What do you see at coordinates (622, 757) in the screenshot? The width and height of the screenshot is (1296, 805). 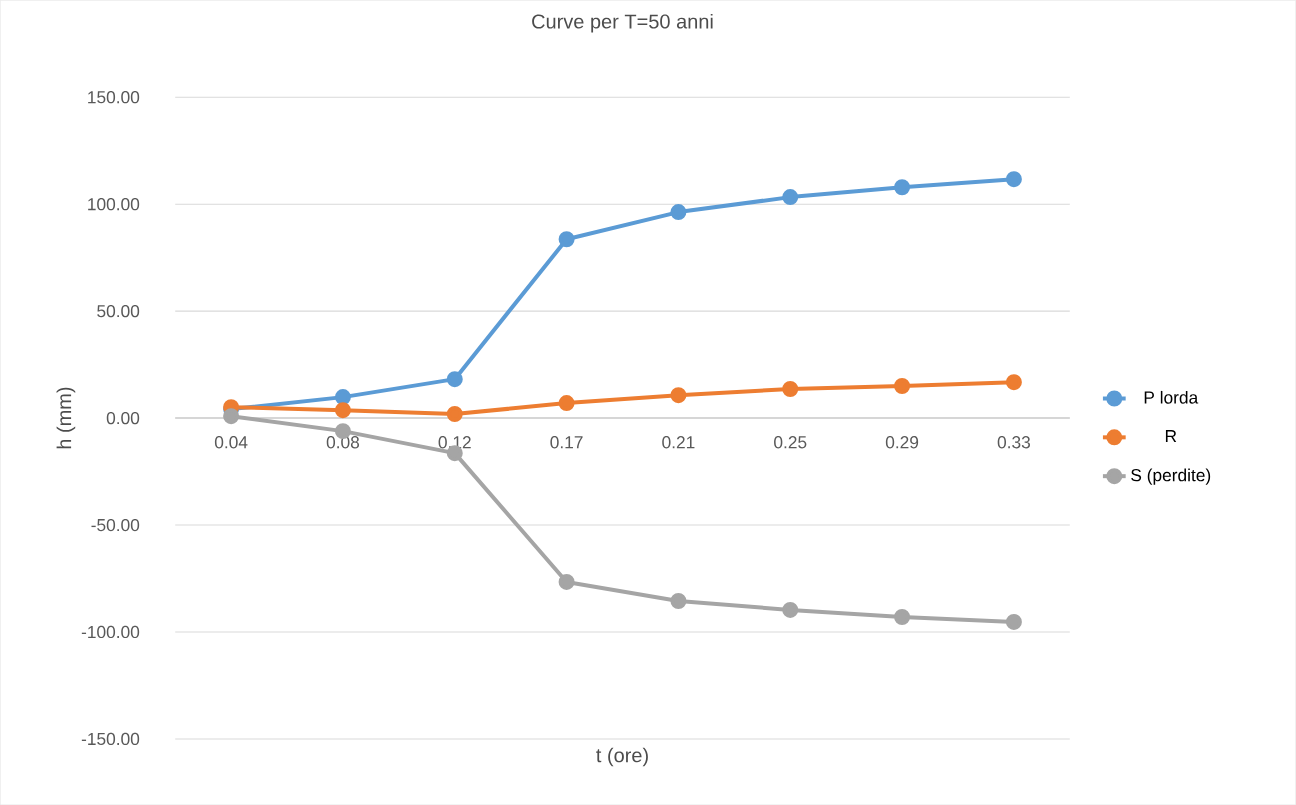 I see `x-axis-title: t (ore)` at bounding box center [622, 757].